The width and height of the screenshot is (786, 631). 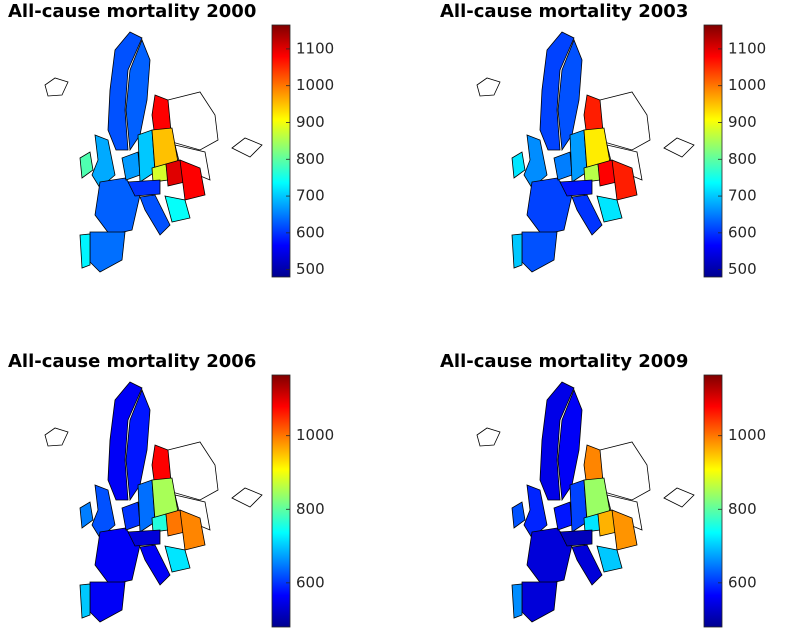 What do you see at coordinates (564, 361) in the screenshot?
I see `panel-title: All-cause mortality 2009` at bounding box center [564, 361].